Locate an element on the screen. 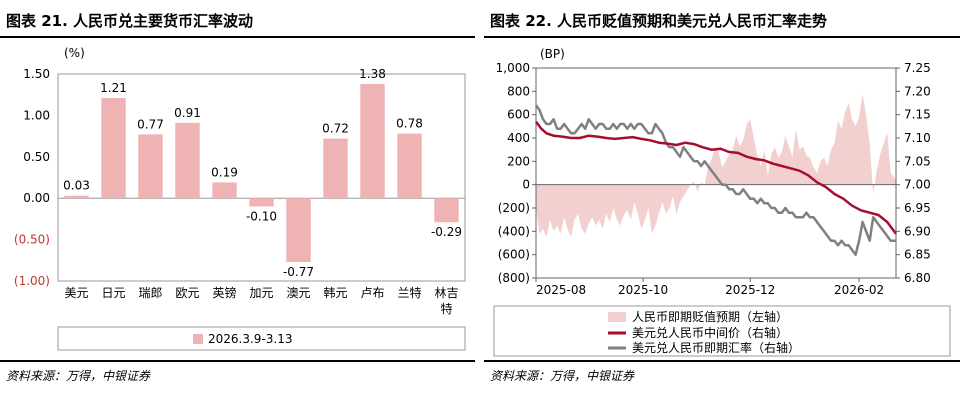 Image resolution: width=960 pixels, height=403 pixels. legend-label: 2026.3.9-3.13 is located at coordinates (250, 339).